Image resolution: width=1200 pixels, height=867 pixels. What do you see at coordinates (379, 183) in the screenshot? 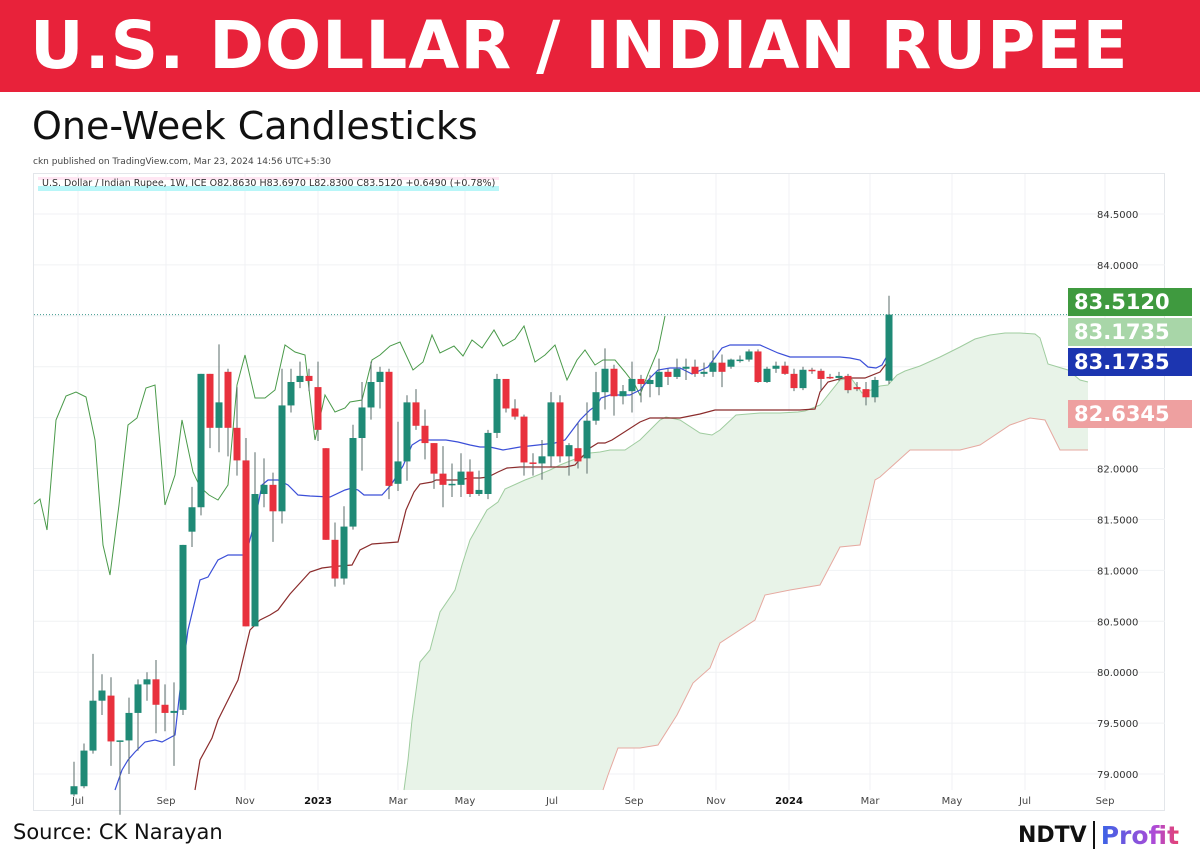
I see `legend-close: C83.5120` at bounding box center [379, 183].